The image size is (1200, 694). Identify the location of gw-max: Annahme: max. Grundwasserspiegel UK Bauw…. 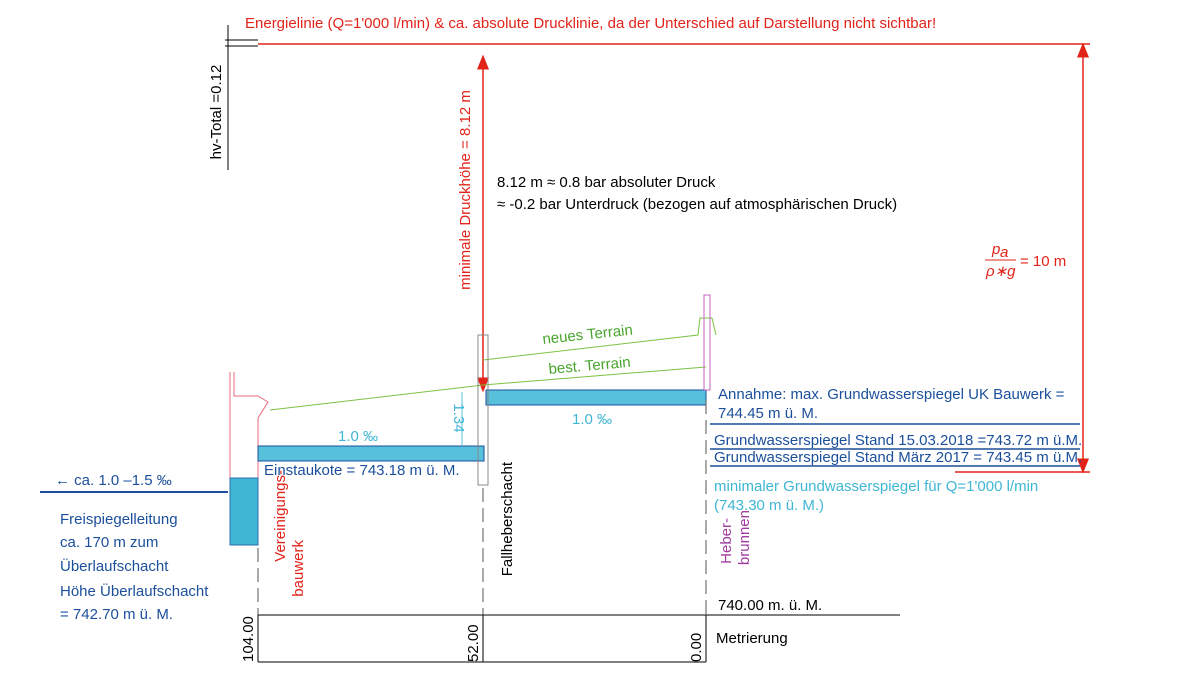
(891, 394).